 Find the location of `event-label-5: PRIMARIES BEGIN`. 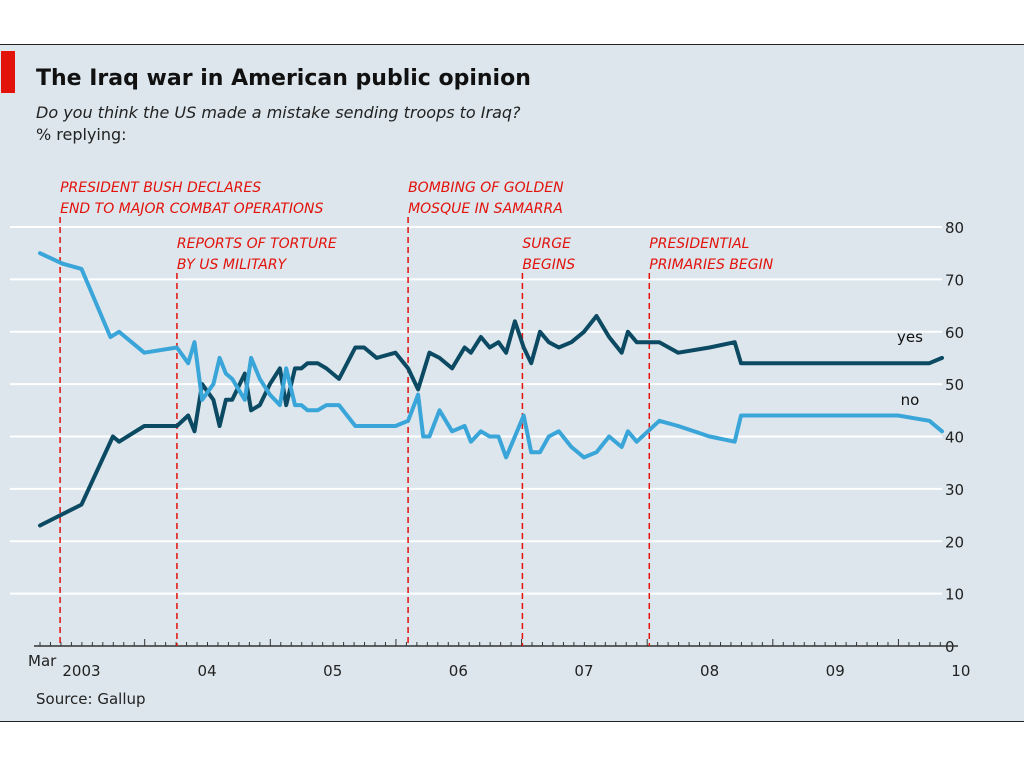

event-label-5: PRIMARIES BEGIN is located at coordinates (711, 265).